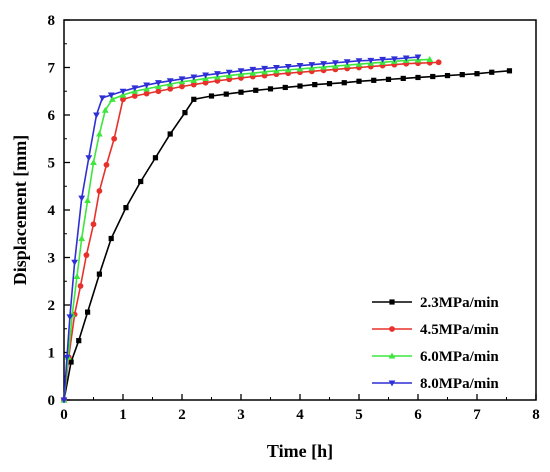 The height and width of the screenshot is (472, 550). Describe the element at coordinates (300, 408) in the screenshot. I see `x-axis-ticks: 0 1 2 3 4 5 6 7 8` at that location.